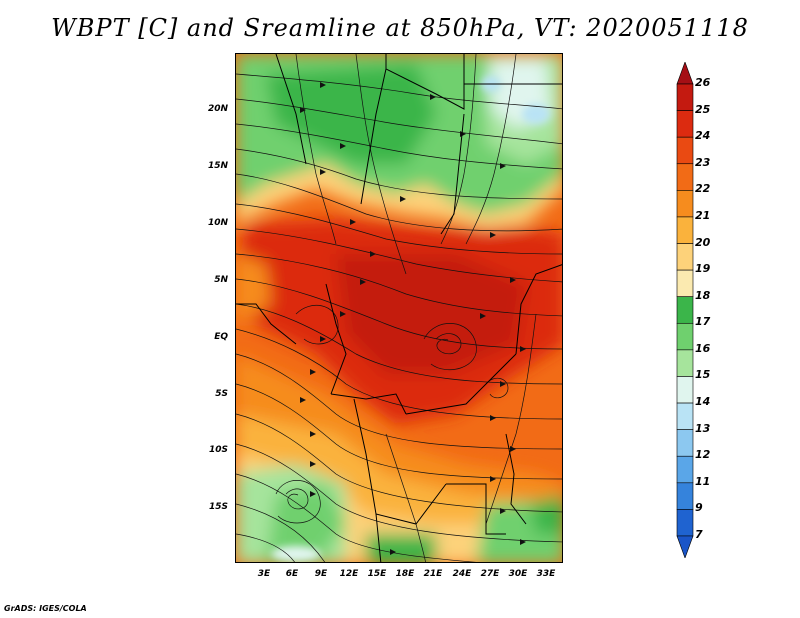  What do you see at coordinates (703, 348) in the screenshot?
I see `colorbar-label: 16` at bounding box center [703, 348].